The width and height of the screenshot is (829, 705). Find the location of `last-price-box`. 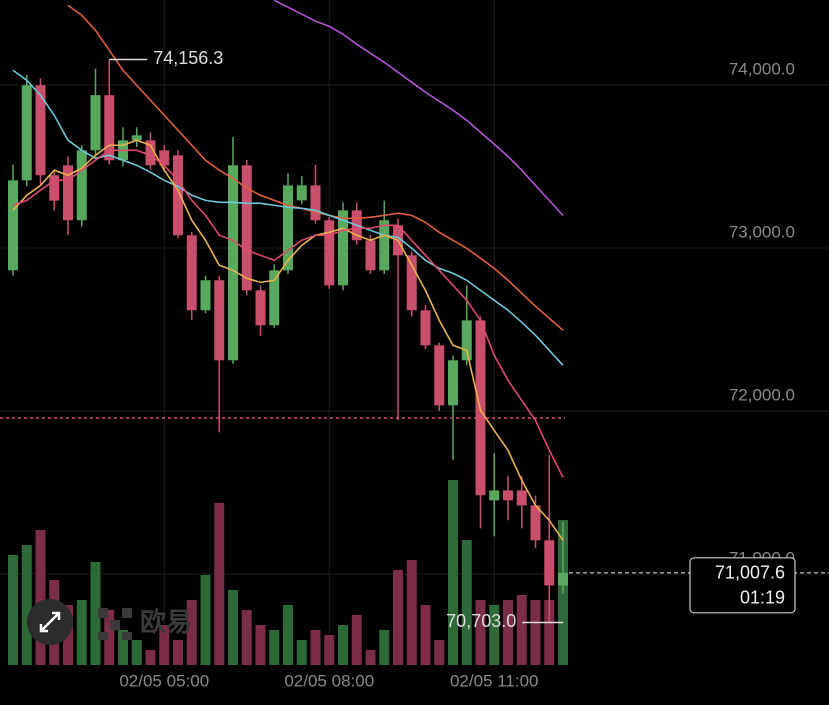

last-price-box is located at coordinates (742, 585).